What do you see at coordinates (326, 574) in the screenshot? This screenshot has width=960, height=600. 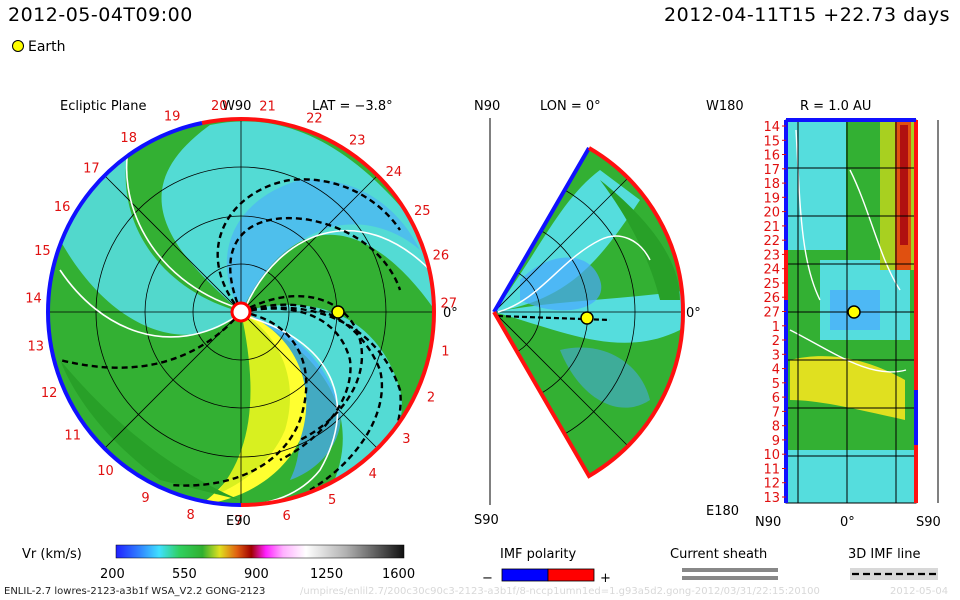 I see `vr-tick-1250: 1250` at bounding box center [326, 574].